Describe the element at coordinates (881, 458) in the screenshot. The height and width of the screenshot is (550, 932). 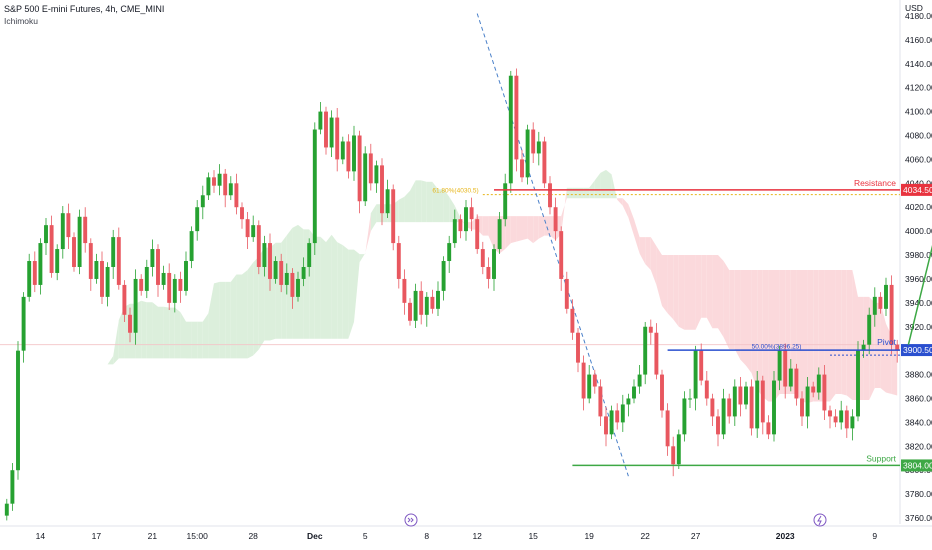
I see `support-label: Support` at that location.